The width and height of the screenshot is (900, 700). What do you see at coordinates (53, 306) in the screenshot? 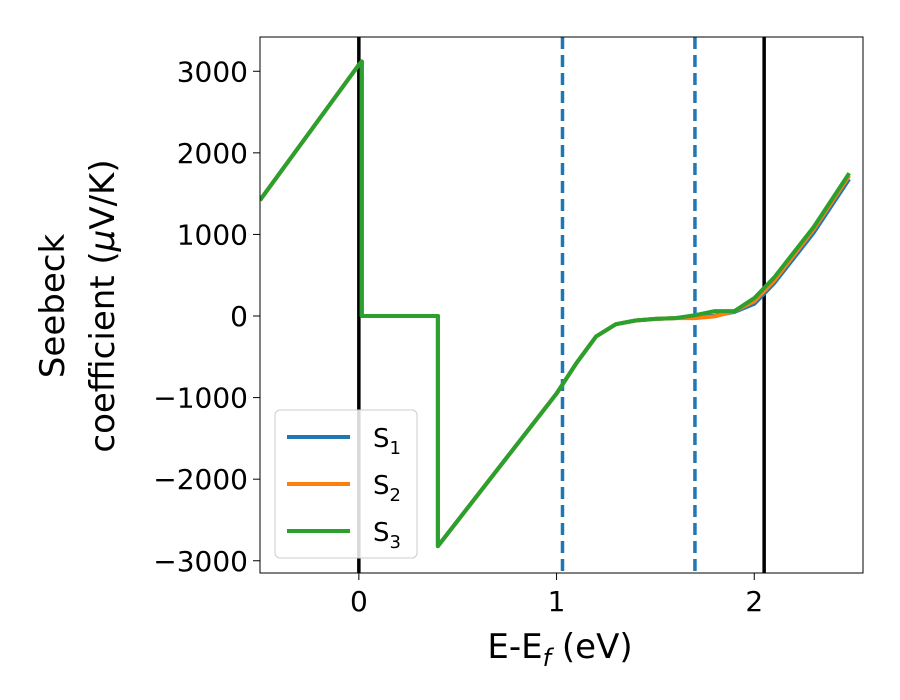
I see `y-axis-title-line1: Seebeck` at bounding box center [53, 306].